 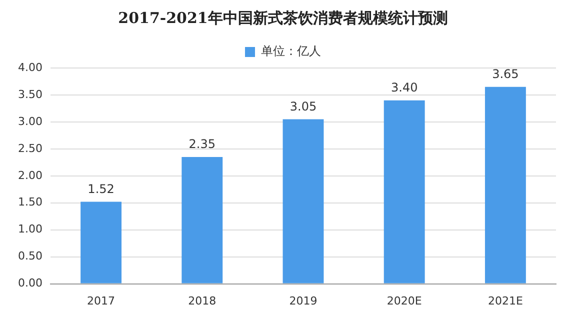 I want to click on y-tick-label: 0.50, so click(x=30, y=256).